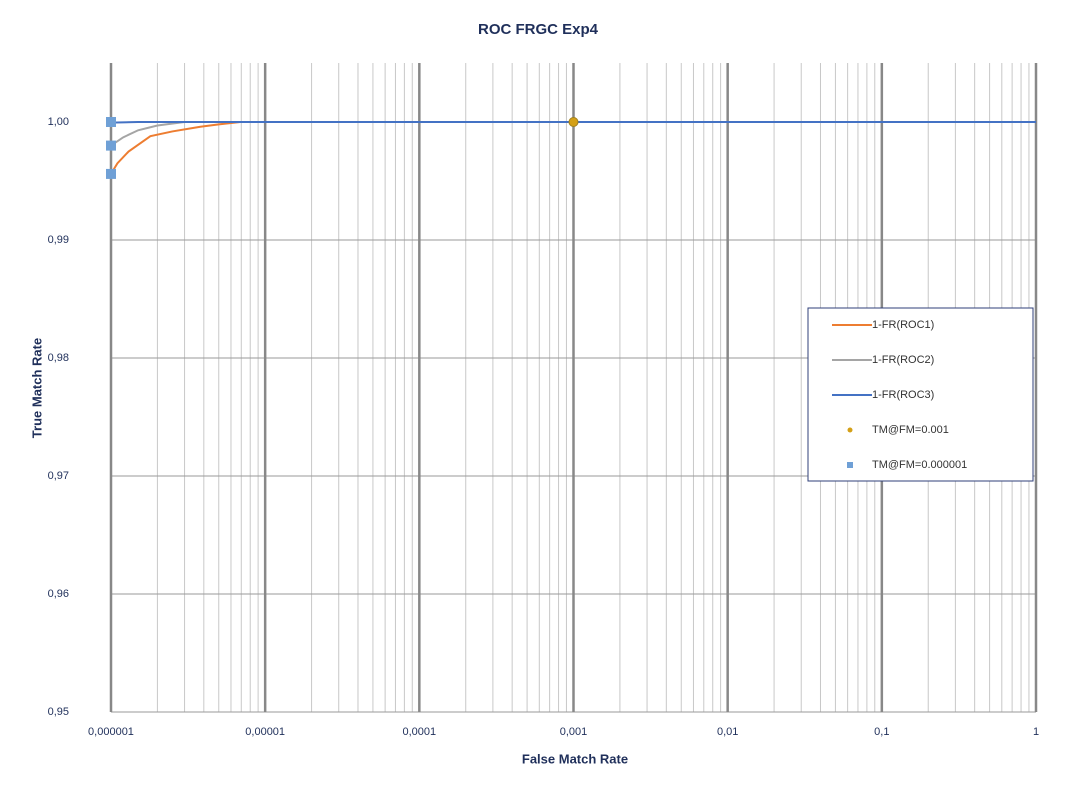  Describe the element at coordinates (58, 358) in the screenshot. I see `y-tick-label: 0,98` at that location.